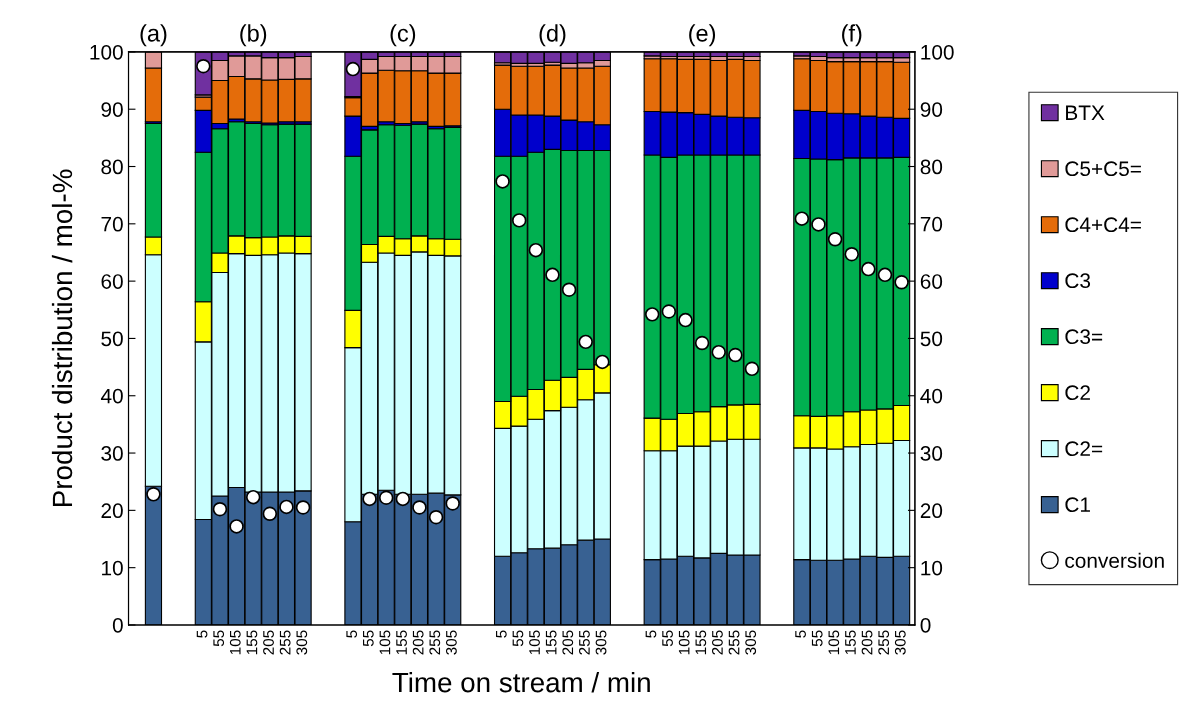 This screenshot has width=1179, height=711. Describe the element at coordinates (702, 35) in the screenshot. I see `text: (e)` at that location.